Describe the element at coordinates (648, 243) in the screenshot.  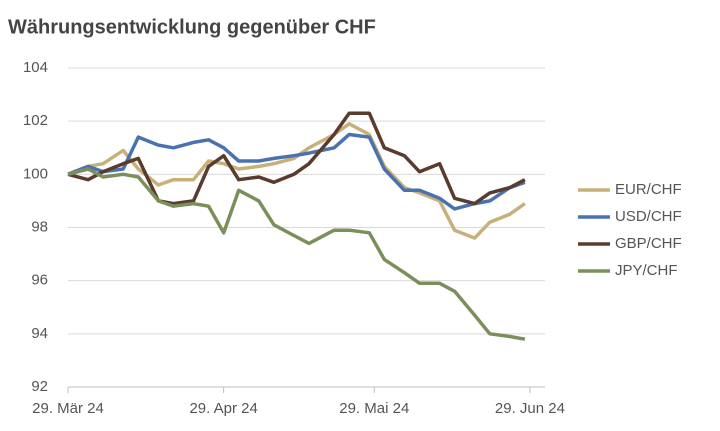
I see `legend-label: GBP/CHF` at that location.